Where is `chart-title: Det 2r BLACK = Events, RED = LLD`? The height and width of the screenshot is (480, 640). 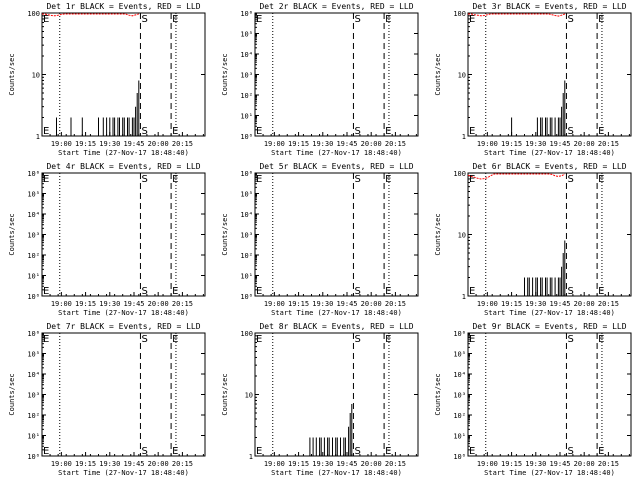 chart-title: Det 2r BLACK = Events, RED = LLD is located at coordinates (336, 6).